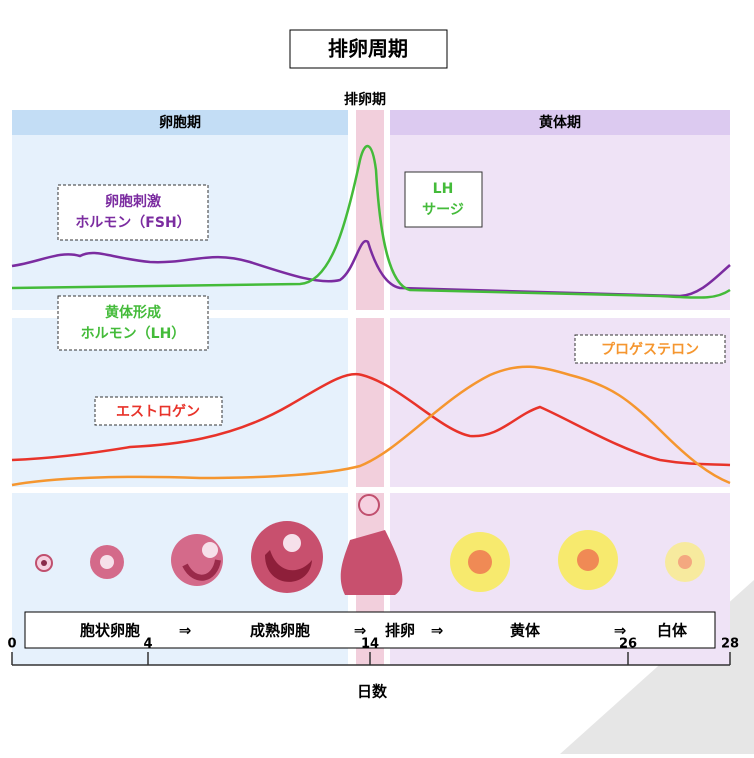 The width and height of the screenshot is (754, 758). Describe the element at coordinates (525, 631) in the screenshot. I see `stage: 黄体` at that location.